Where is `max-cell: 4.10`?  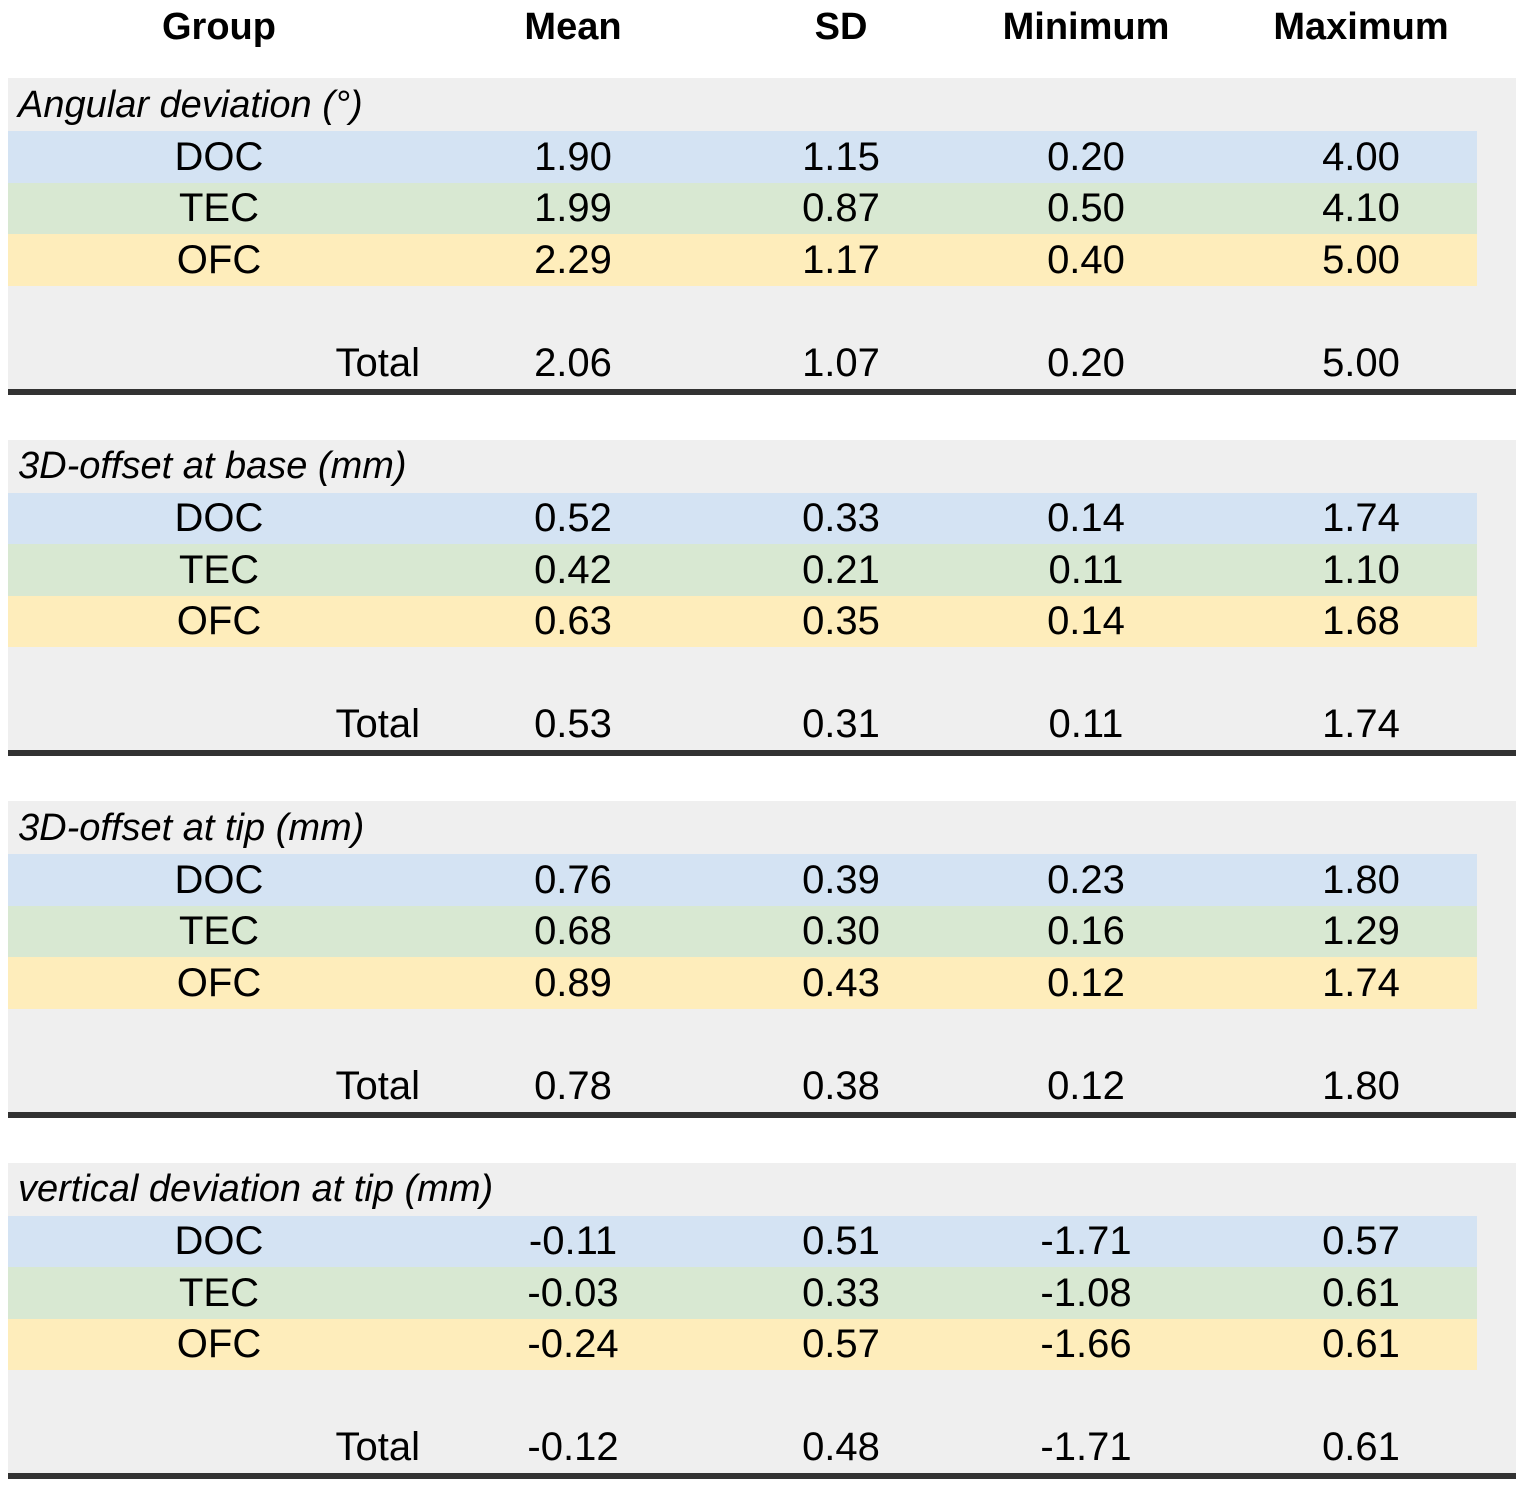 max-cell: 4.10 is located at coordinates (1361, 208).